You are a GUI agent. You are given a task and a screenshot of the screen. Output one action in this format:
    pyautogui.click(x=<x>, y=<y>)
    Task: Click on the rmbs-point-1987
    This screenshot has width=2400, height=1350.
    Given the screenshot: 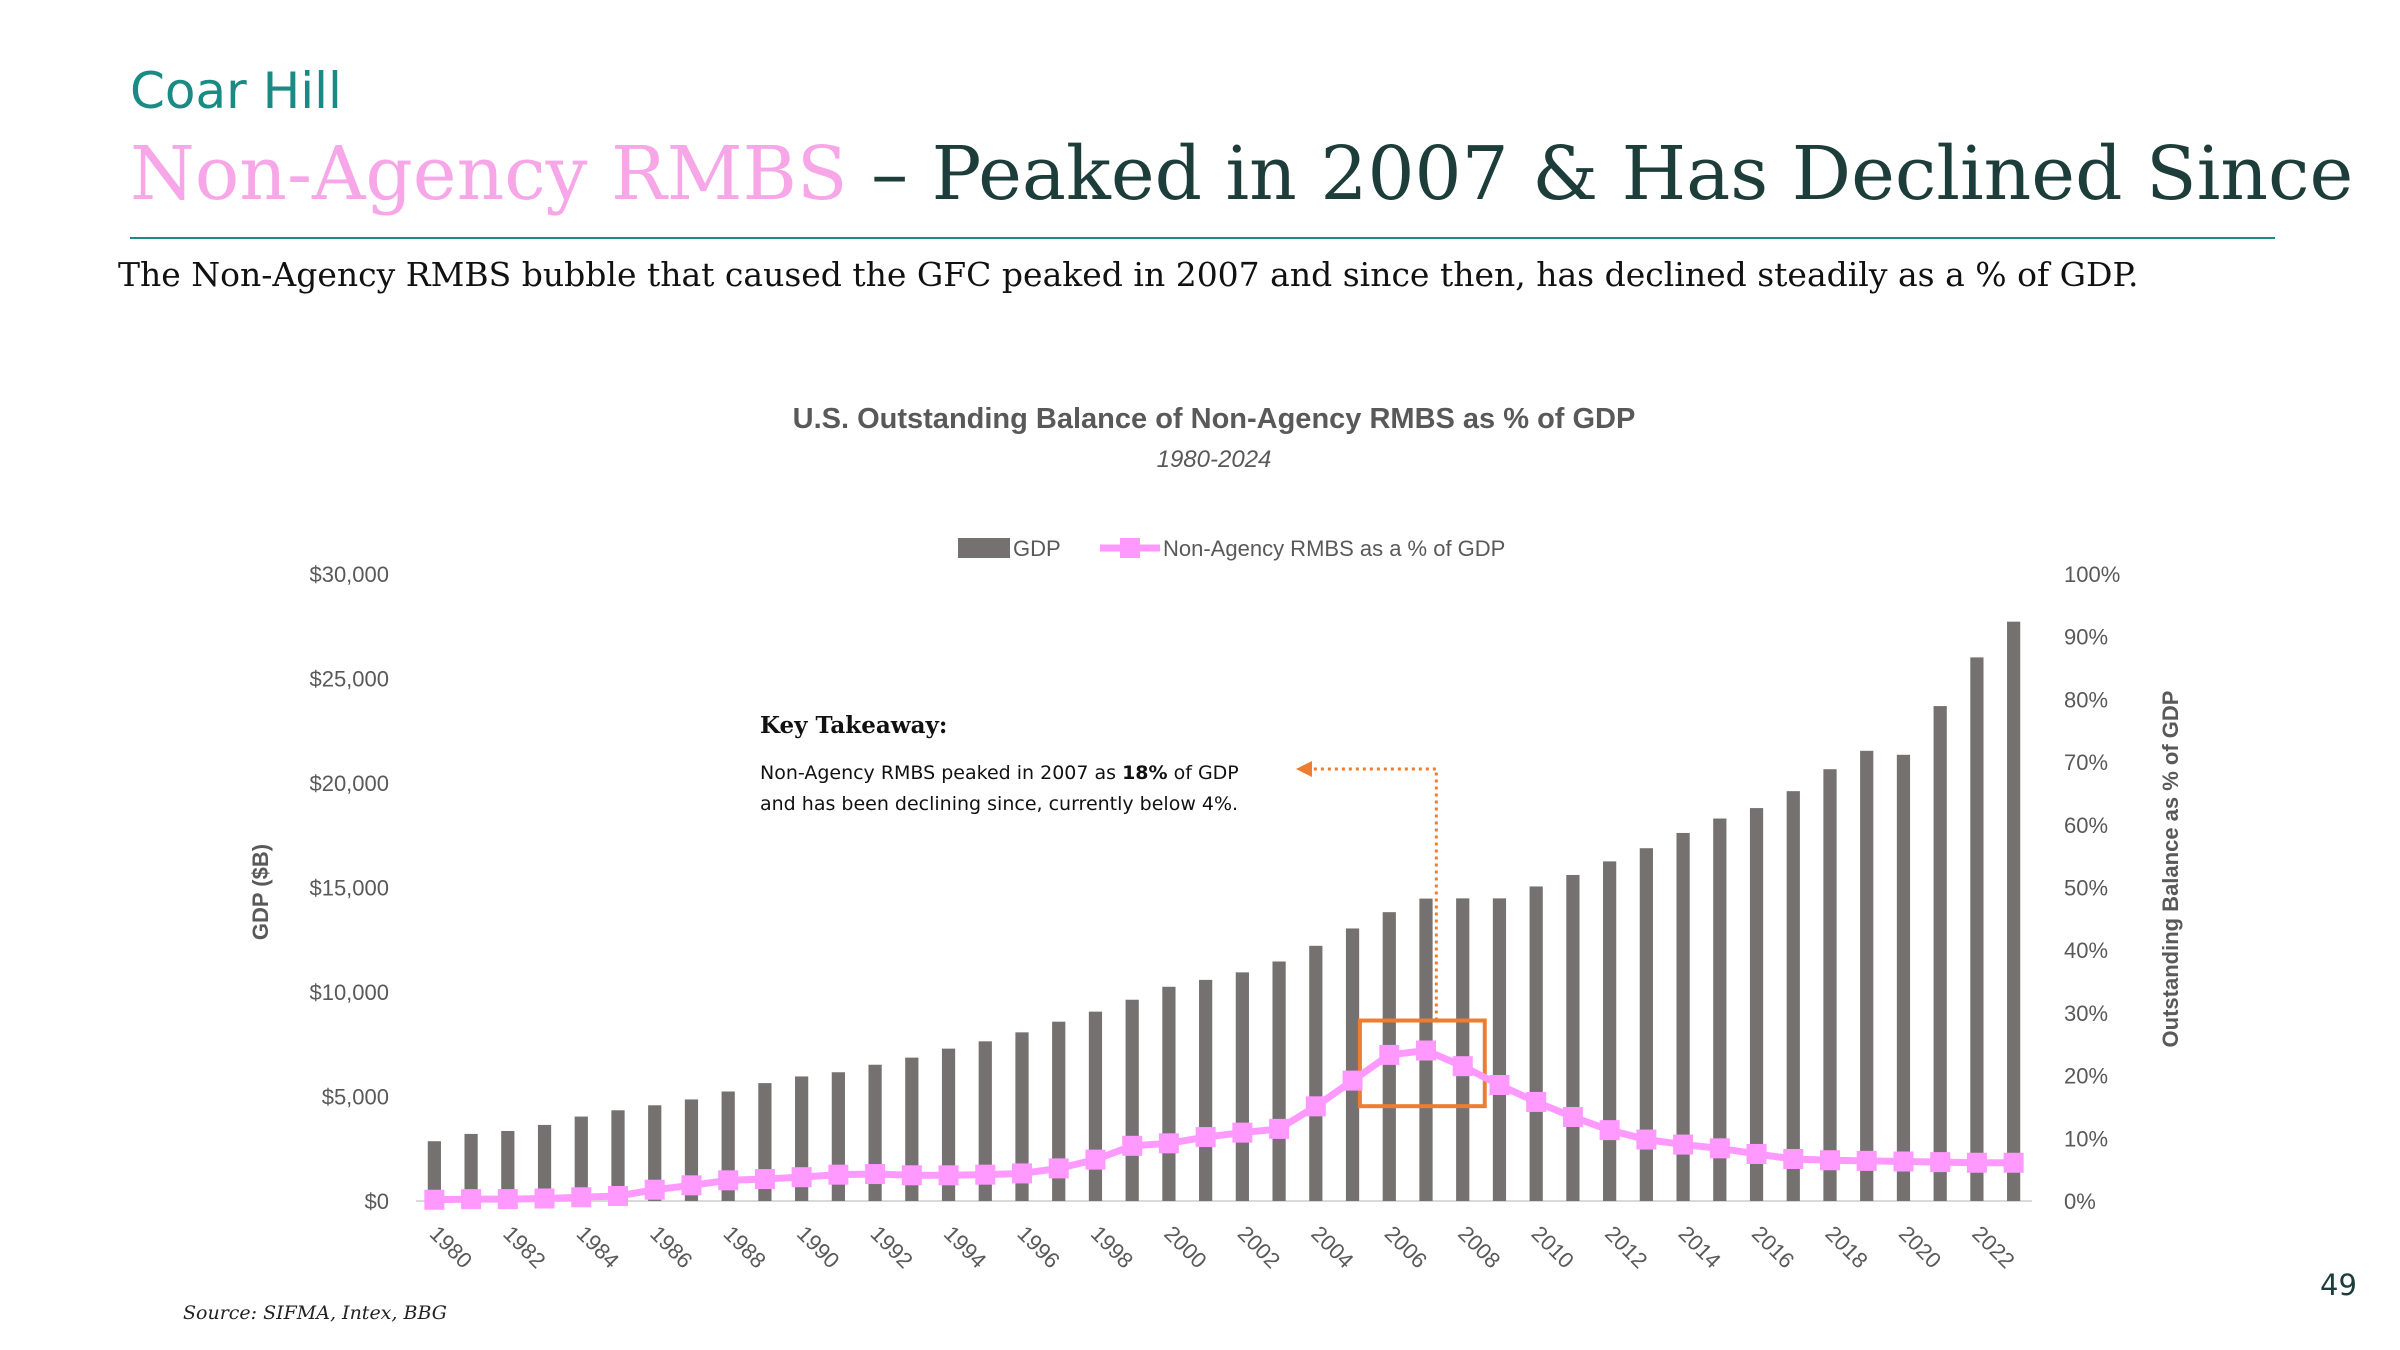 What is the action you would take?
    pyautogui.click(x=691, y=1185)
    